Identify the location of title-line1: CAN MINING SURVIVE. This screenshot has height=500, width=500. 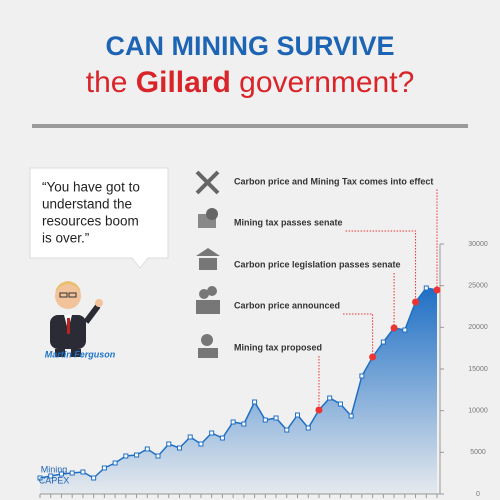
(249, 46).